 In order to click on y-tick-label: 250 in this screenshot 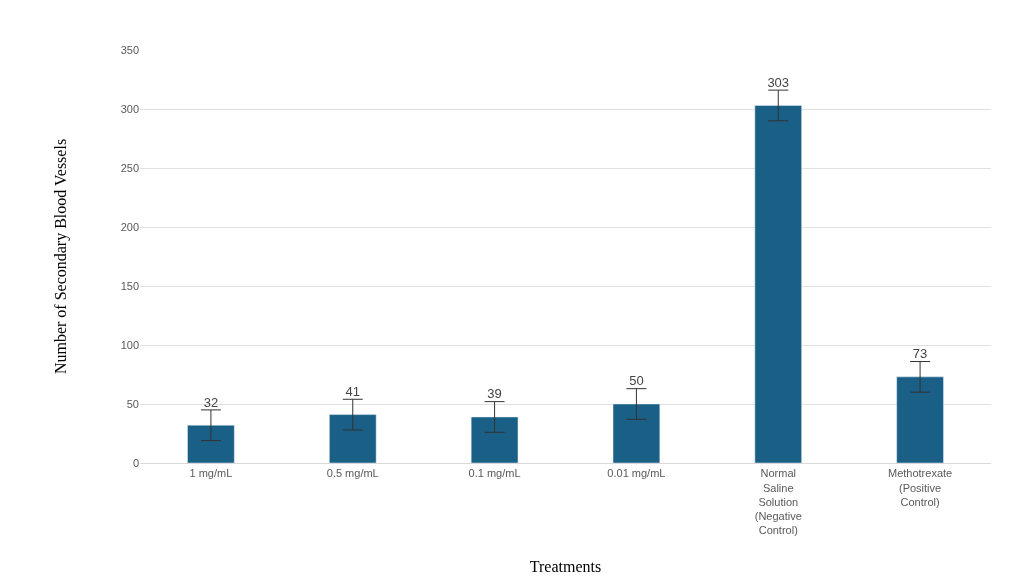, I will do `click(129, 167)`.